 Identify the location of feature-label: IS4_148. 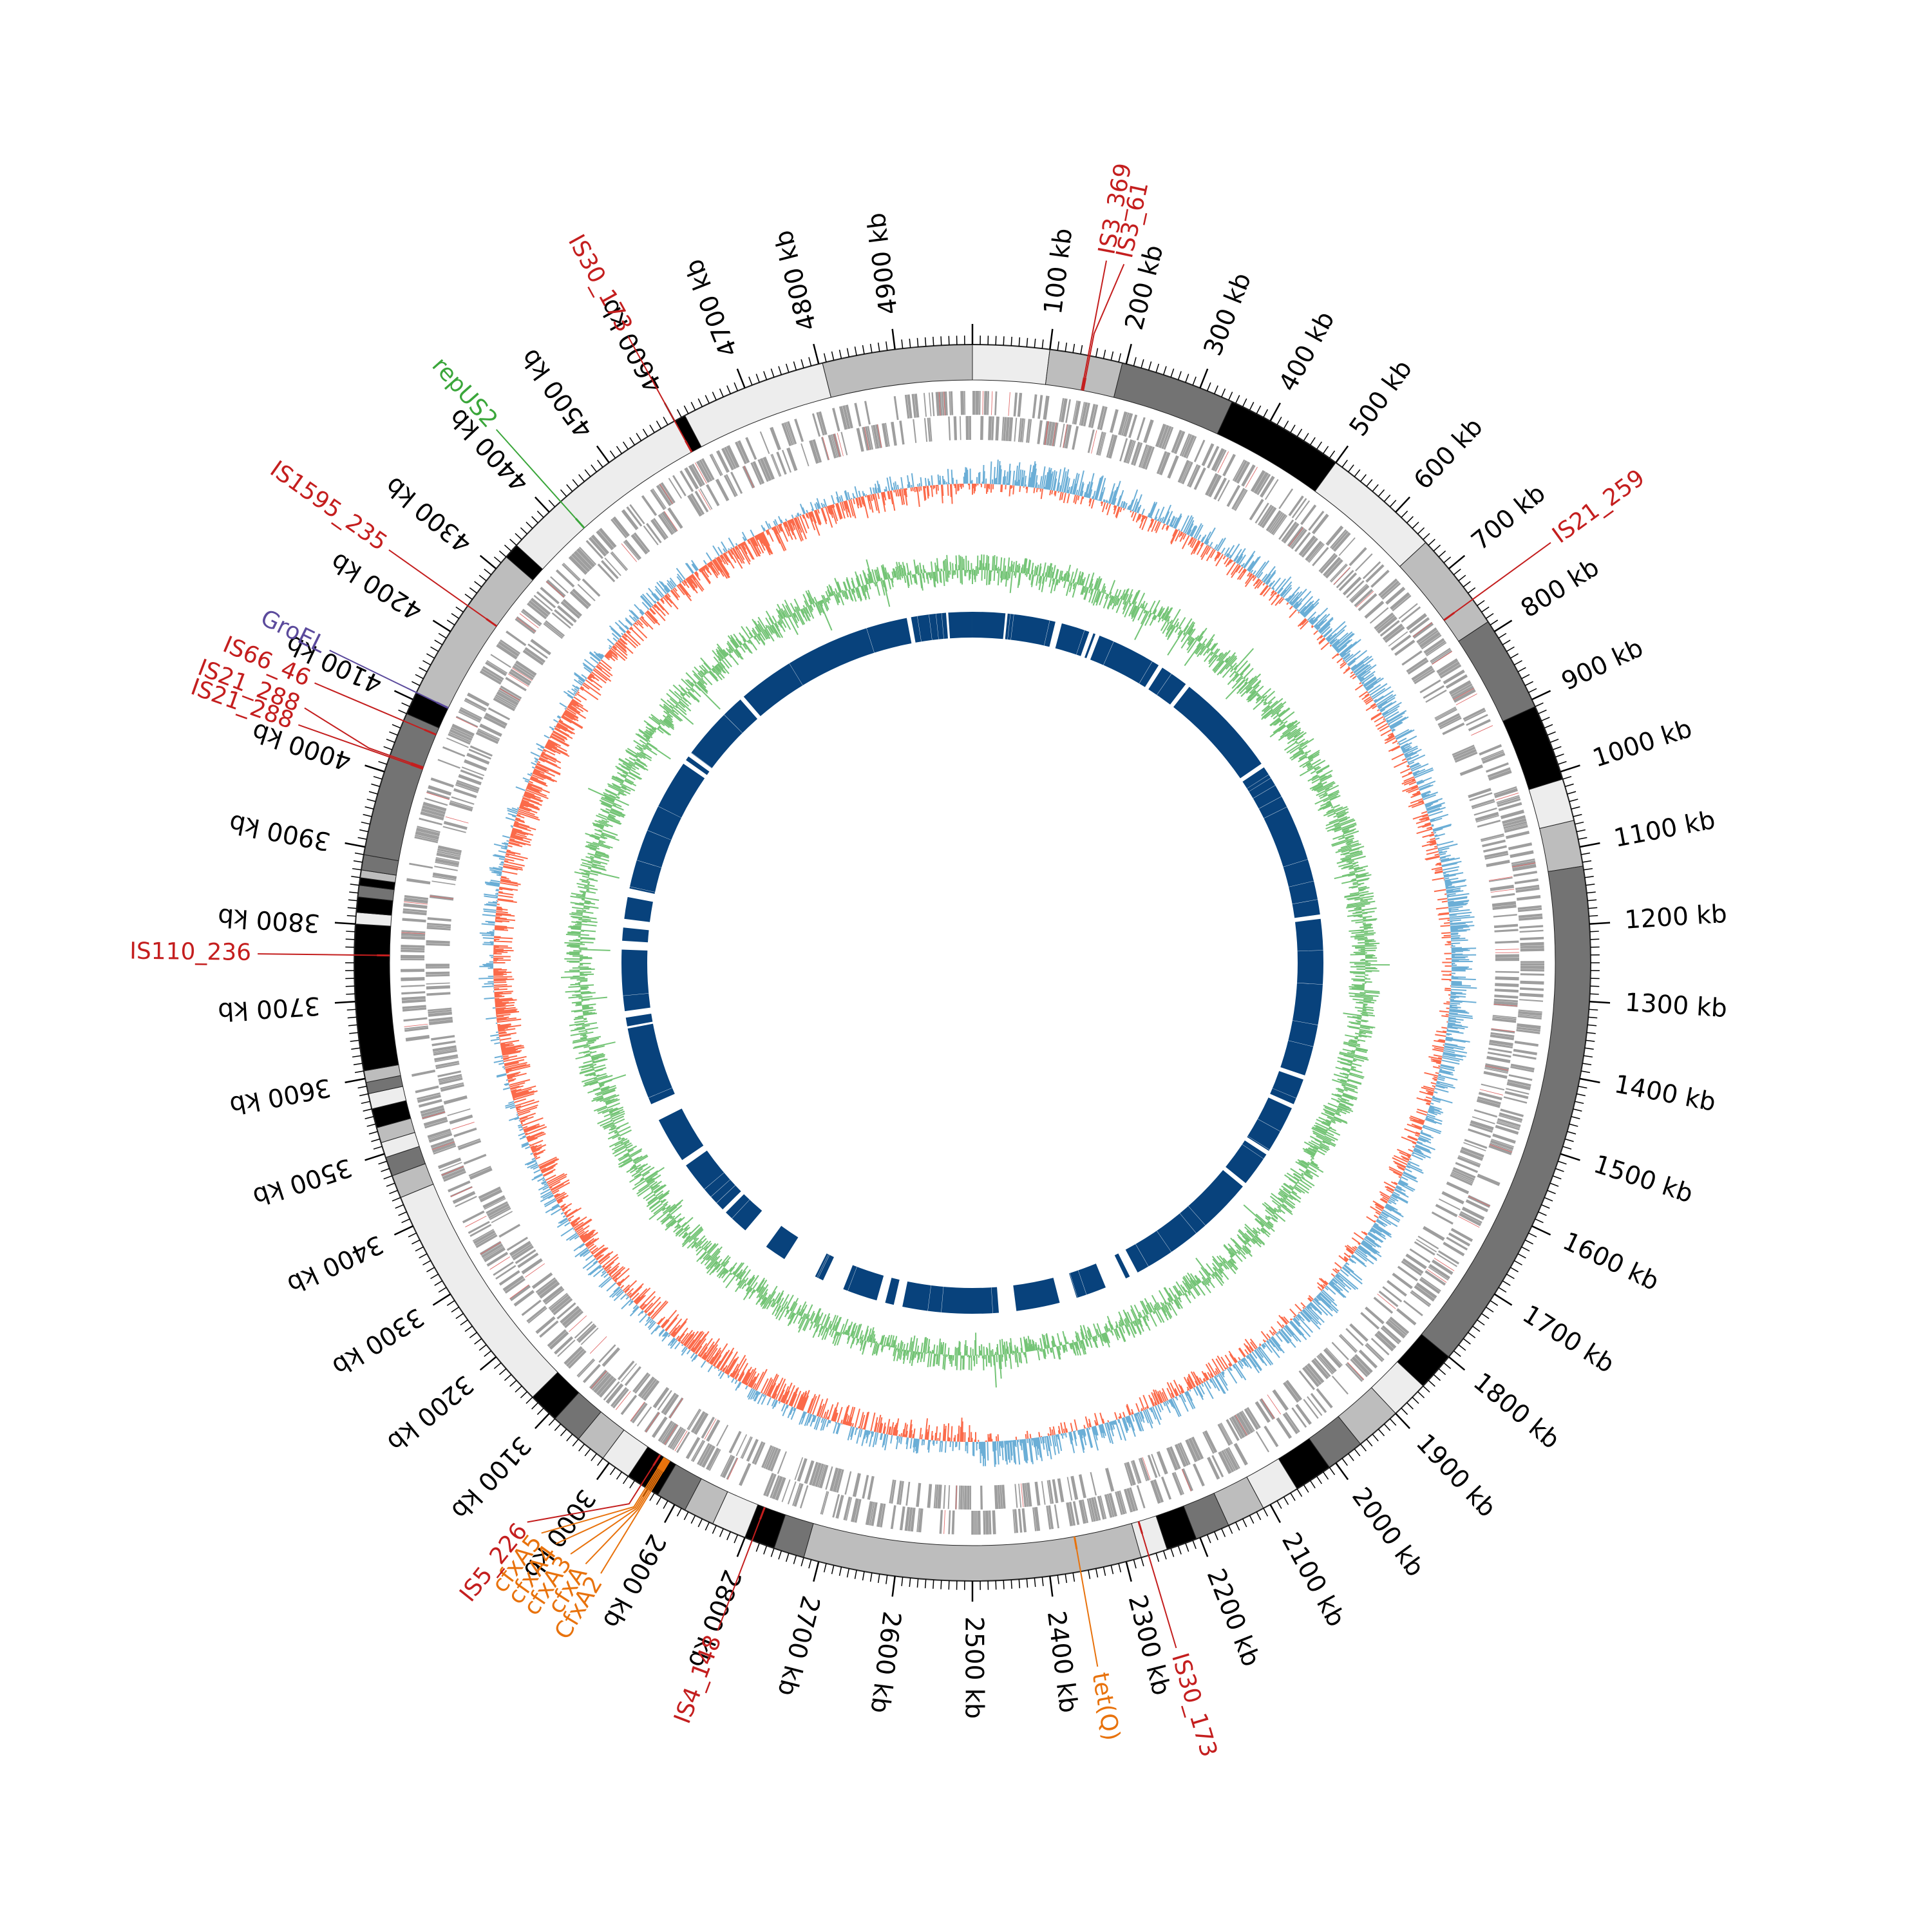
(697, 1679).